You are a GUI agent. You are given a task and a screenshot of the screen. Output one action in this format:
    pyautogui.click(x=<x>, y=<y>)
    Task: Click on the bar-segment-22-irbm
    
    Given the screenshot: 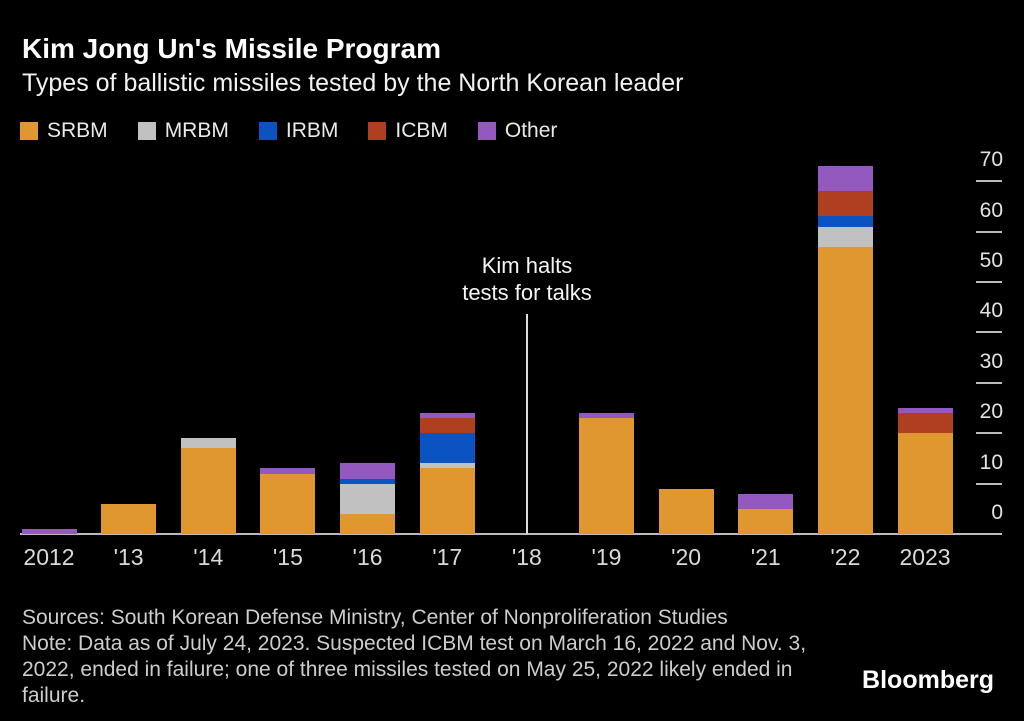 What is the action you would take?
    pyautogui.click(x=845, y=221)
    